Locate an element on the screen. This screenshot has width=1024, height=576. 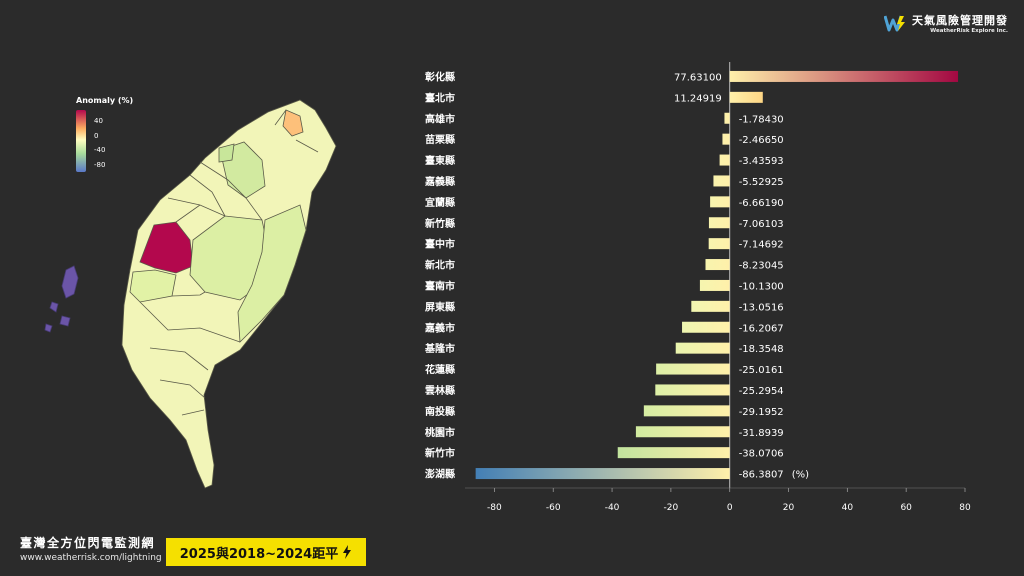
category-label: 嘉義縣 is located at coordinates (439, 181).